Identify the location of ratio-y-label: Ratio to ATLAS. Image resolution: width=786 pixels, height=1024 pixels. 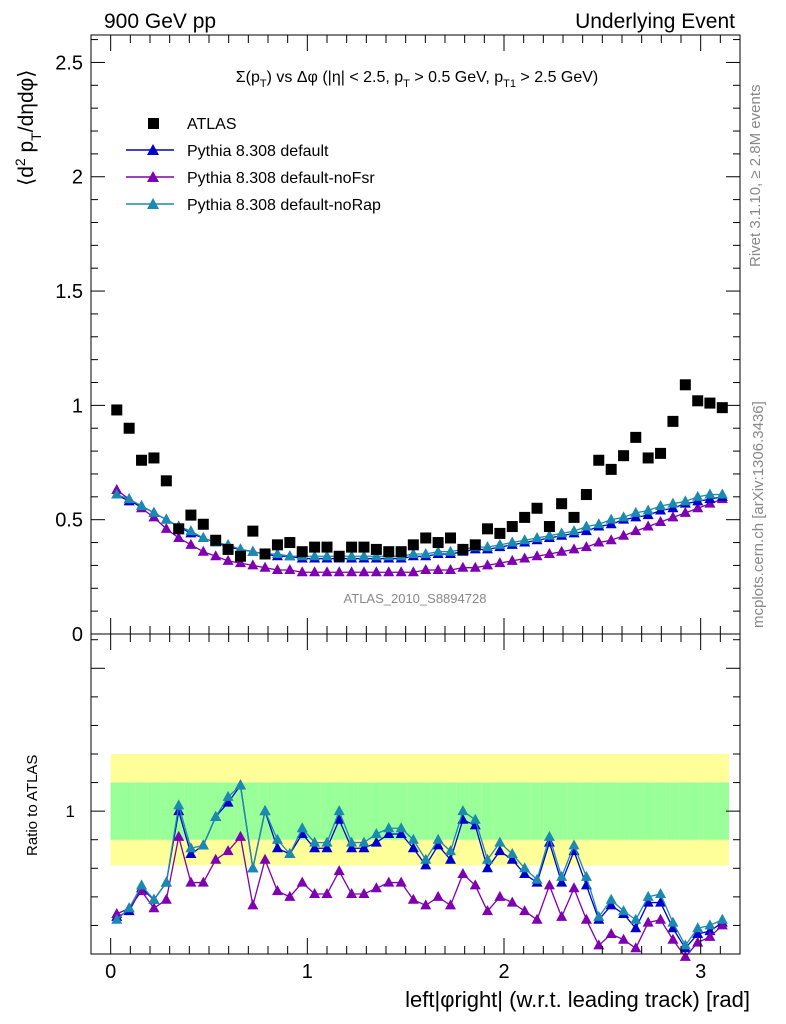
(32, 805).